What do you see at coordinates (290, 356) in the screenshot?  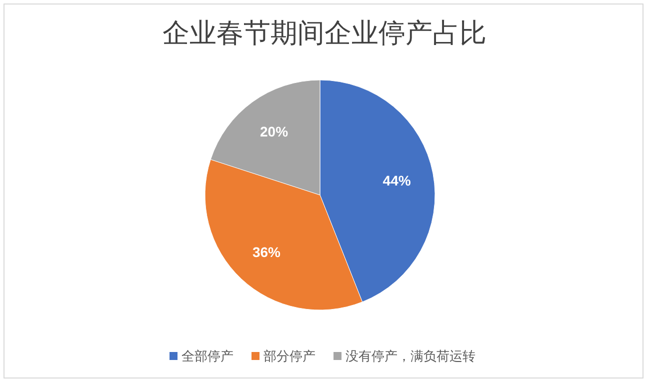 I see `legend-label: 部分停产` at bounding box center [290, 356].